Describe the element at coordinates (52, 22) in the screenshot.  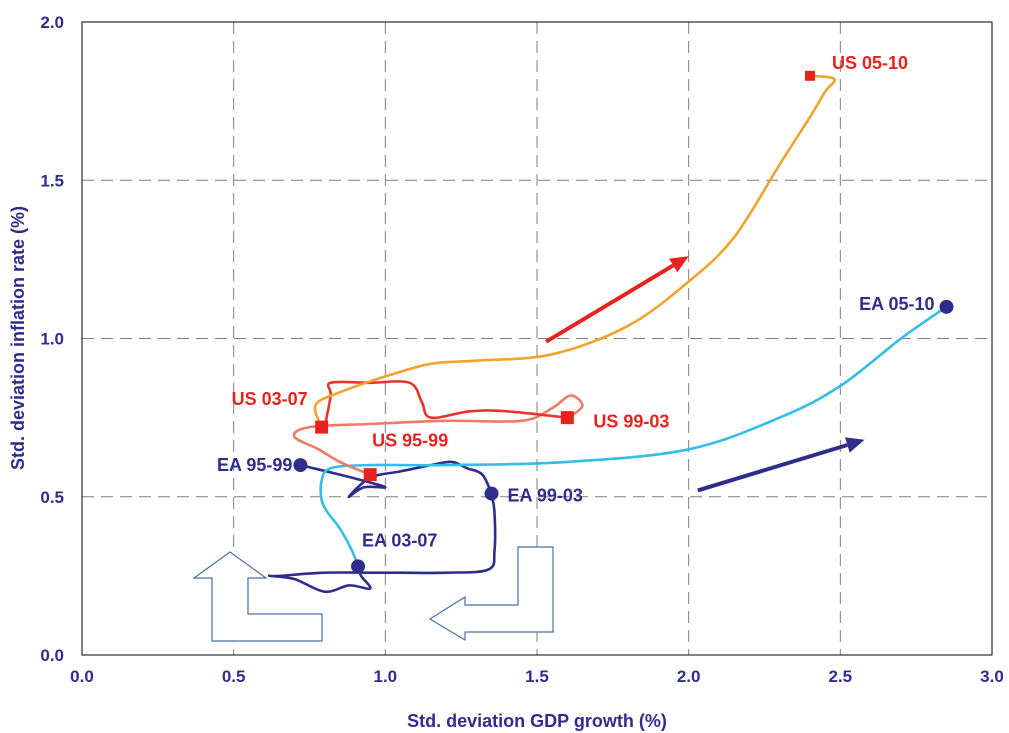
I see `y-tick-label: 2.0` at that location.